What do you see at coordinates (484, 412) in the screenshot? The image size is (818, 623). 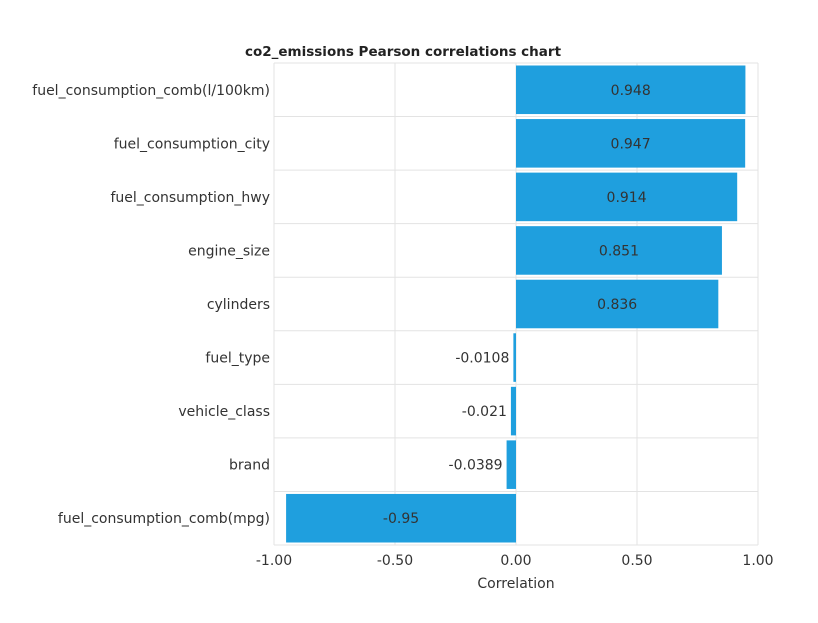 I see `data-label: -0.021` at bounding box center [484, 412].